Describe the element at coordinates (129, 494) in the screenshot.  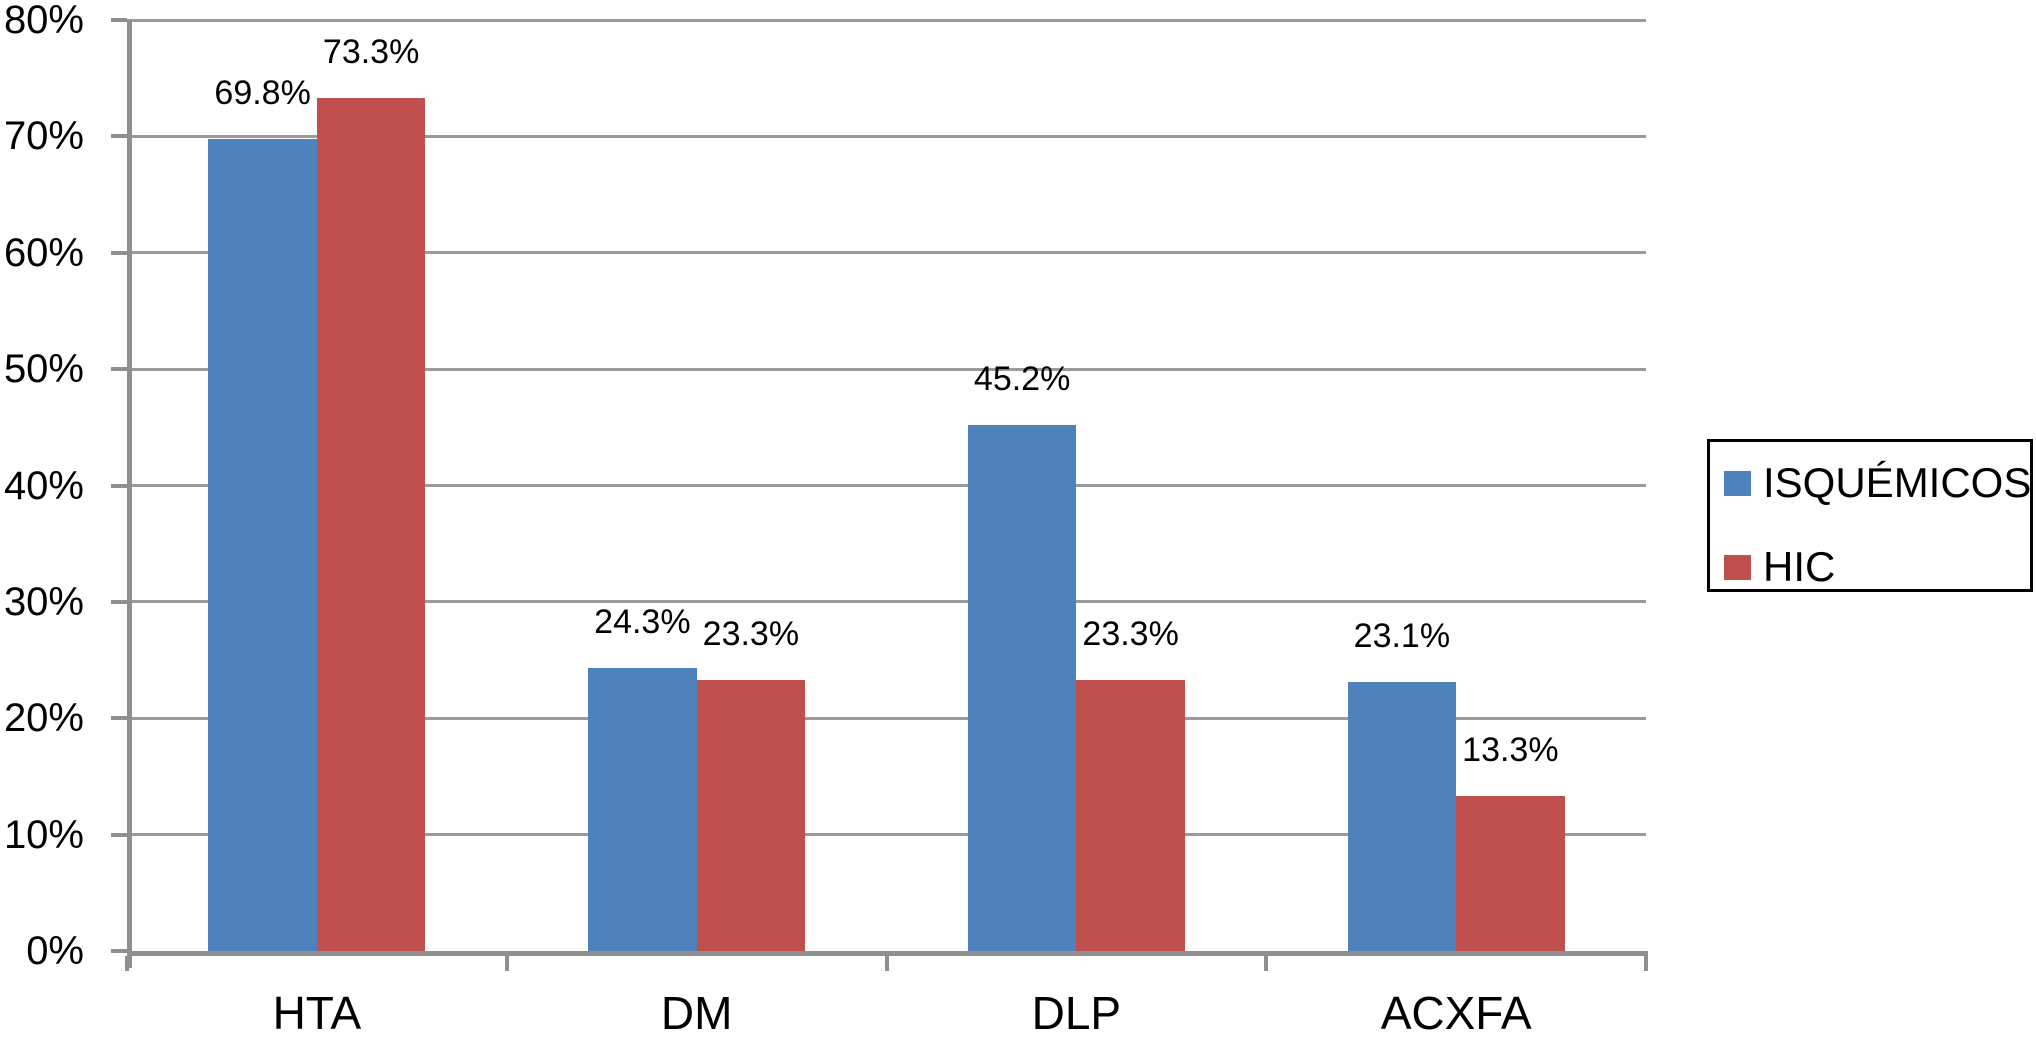
I see `y-axis` at that location.